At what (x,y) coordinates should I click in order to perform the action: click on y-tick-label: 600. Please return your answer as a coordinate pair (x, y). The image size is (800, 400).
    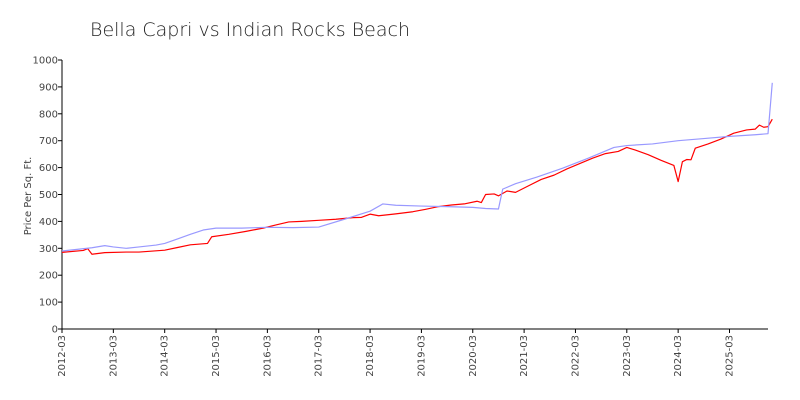
    Looking at the image, I should click on (48, 168).